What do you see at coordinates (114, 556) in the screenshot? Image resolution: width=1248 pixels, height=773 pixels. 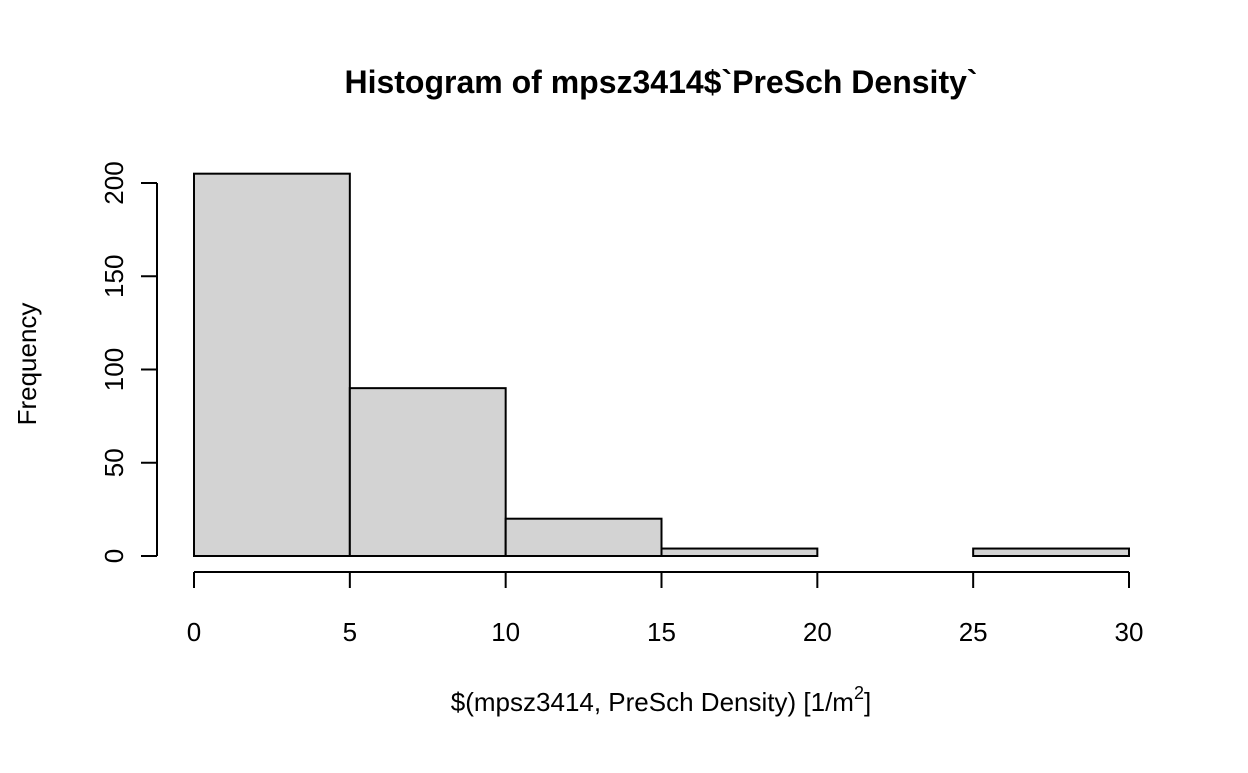 I see `y-tick-label-0: 0` at bounding box center [114, 556].